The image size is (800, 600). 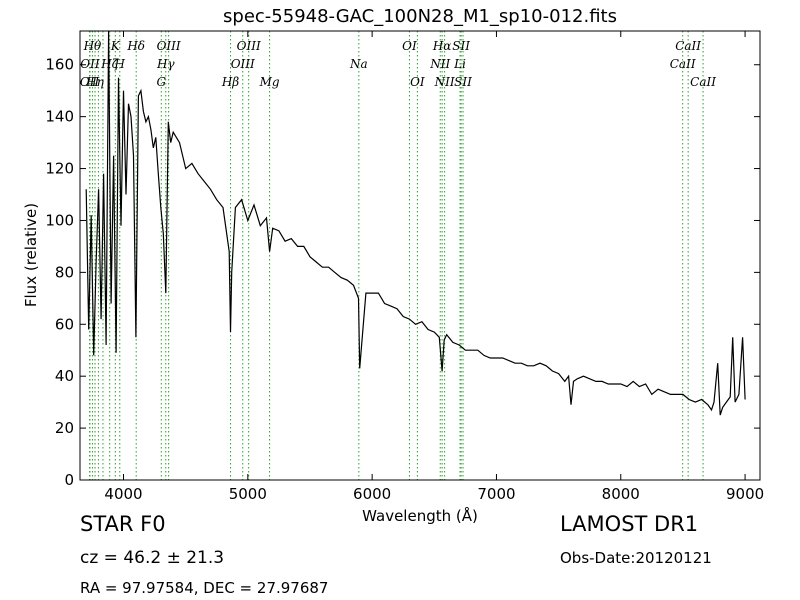 What do you see at coordinates (120, 64) in the screenshot?
I see `line-marker-label: H` at bounding box center [120, 64].